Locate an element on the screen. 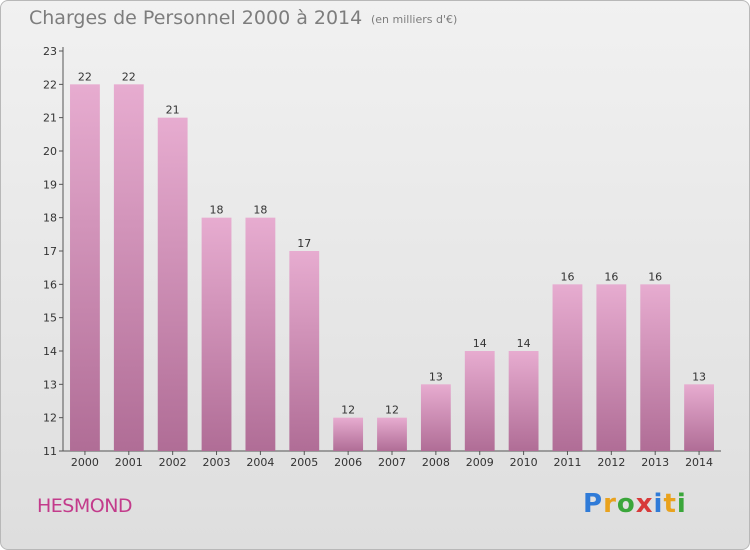 The height and width of the screenshot is (550, 750). proxiti-logo: Proxiti is located at coordinates (635, 504).